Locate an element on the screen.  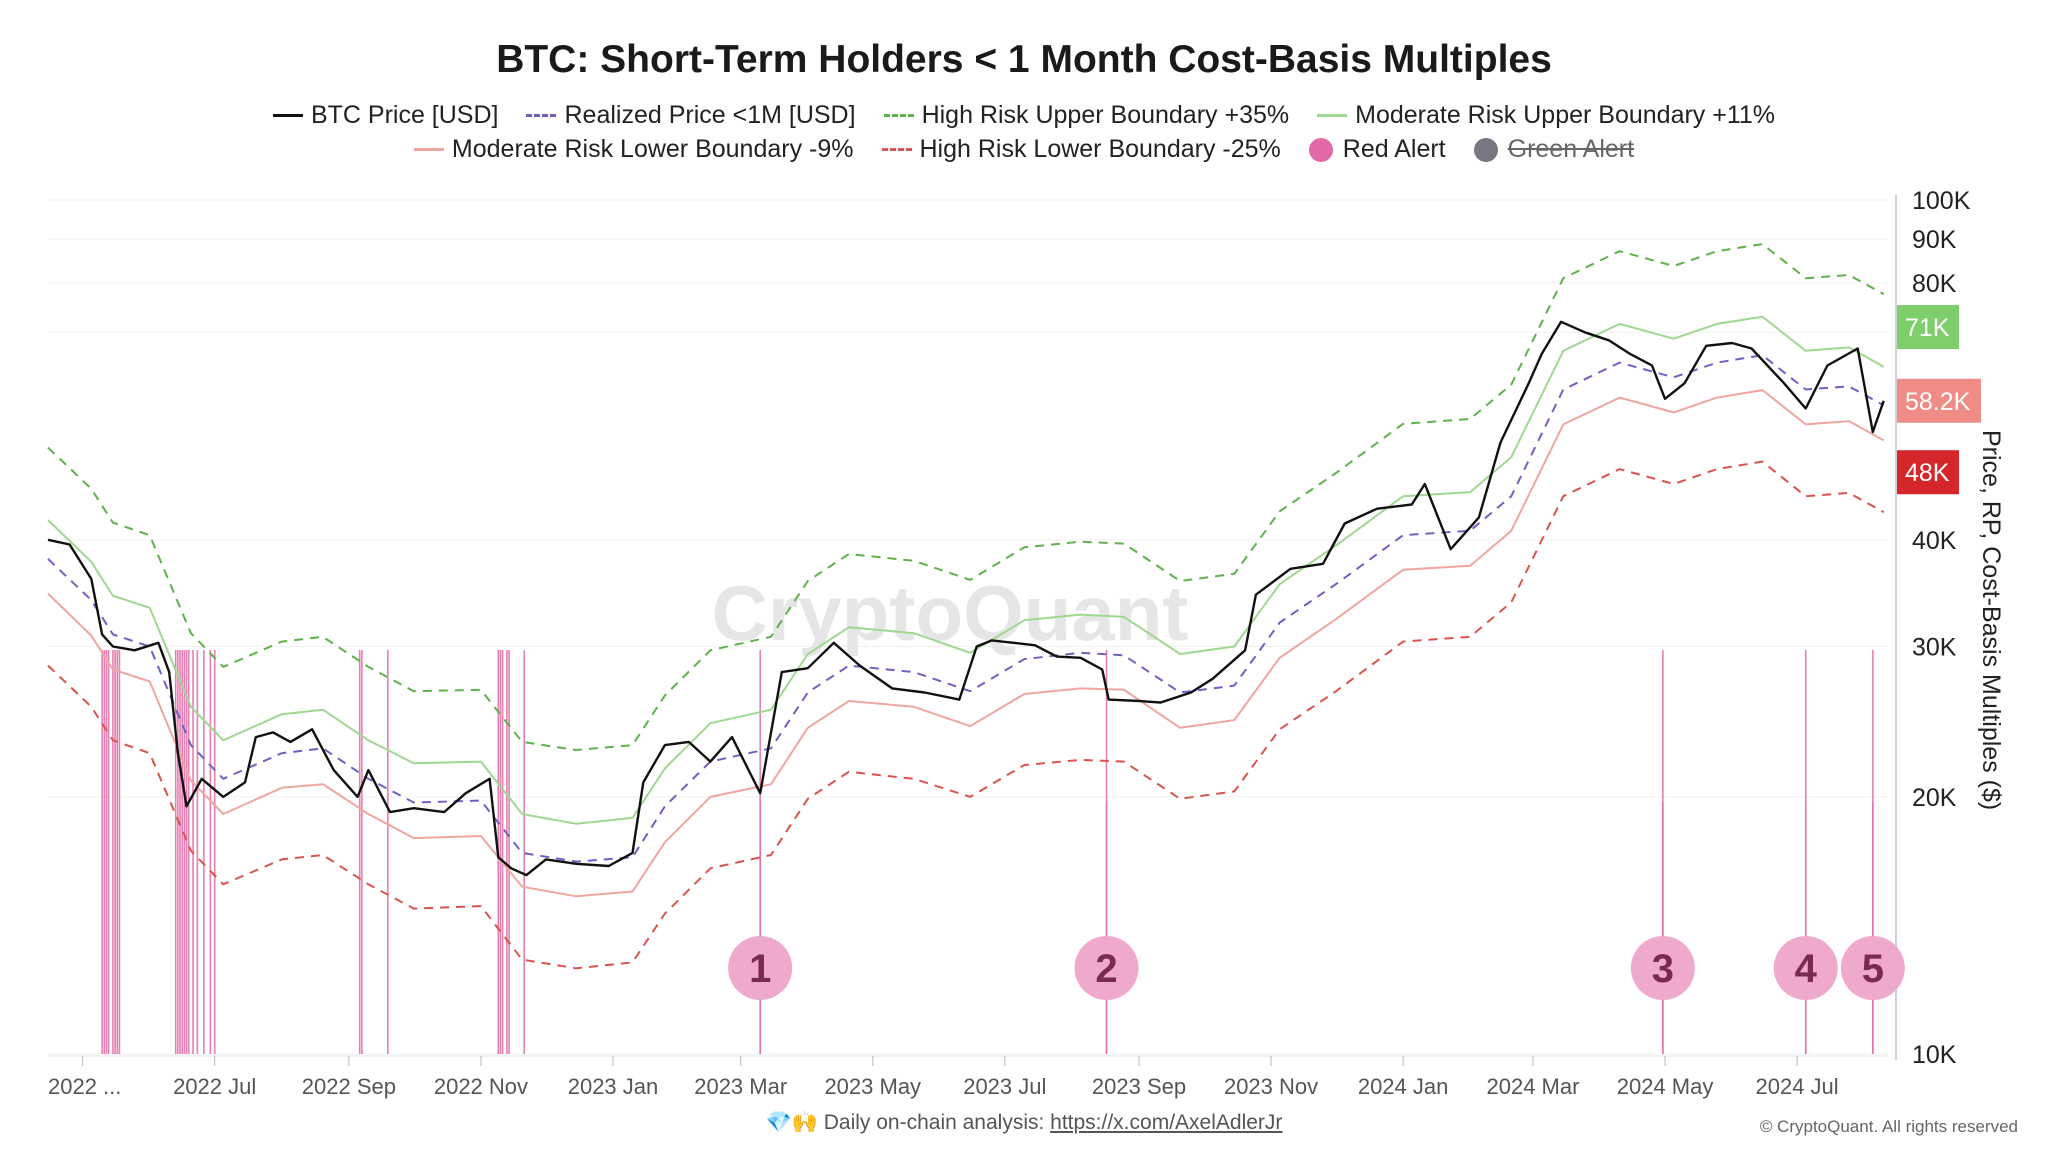
legend-item: Moderate Risk Lower Boundary -9% is located at coordinates (633, 149).